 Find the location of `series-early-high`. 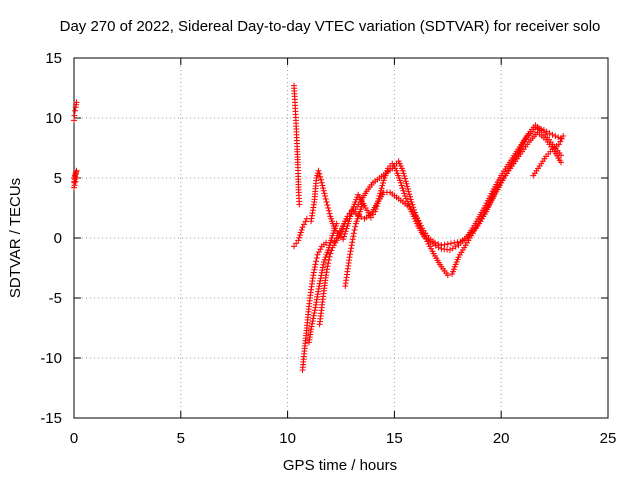

series-early-high is located at coordinates (75, 111).